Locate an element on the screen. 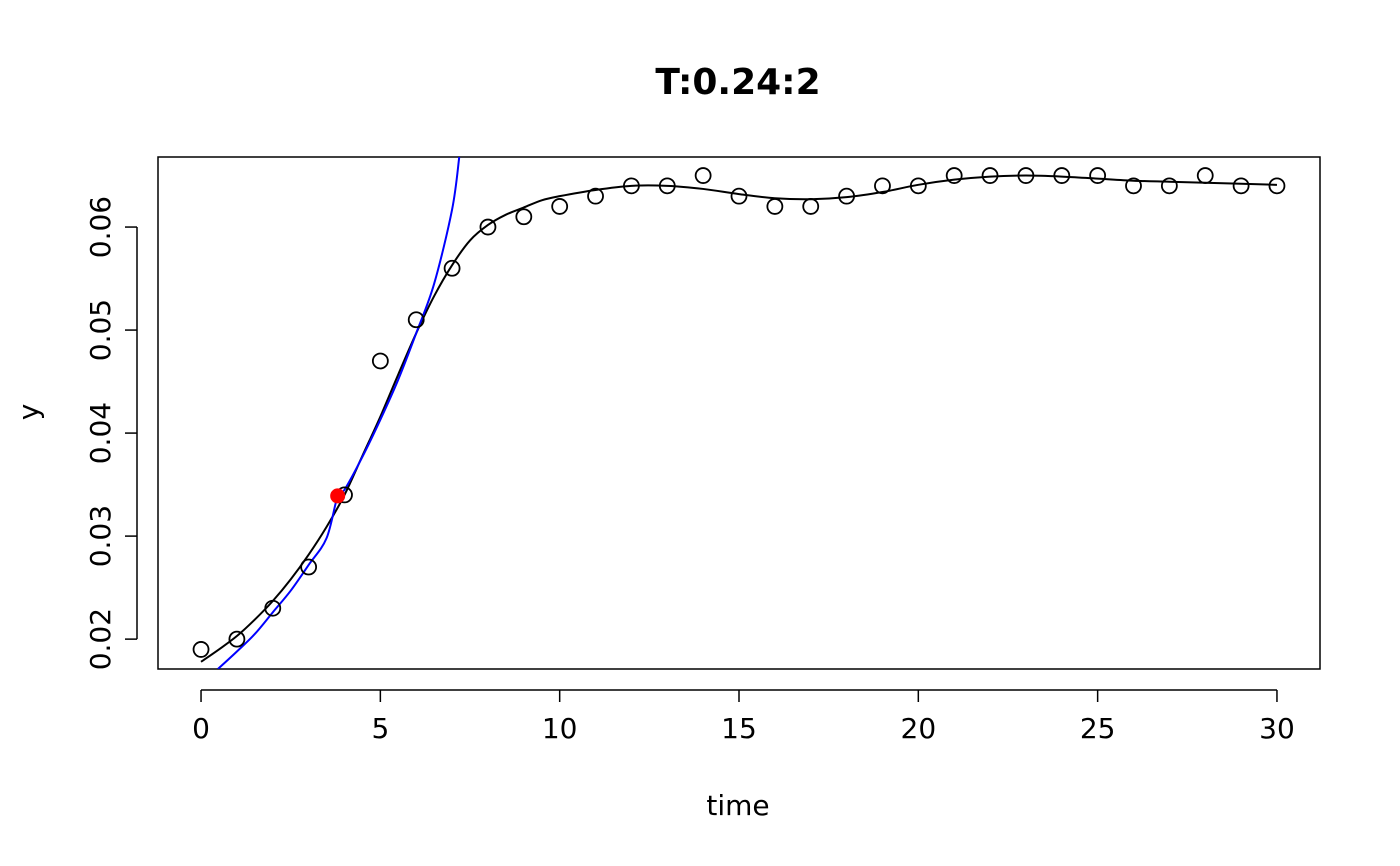 The image size is (1400, 866). y-tick-label: 0.02 is located at coordinates (100, 639).